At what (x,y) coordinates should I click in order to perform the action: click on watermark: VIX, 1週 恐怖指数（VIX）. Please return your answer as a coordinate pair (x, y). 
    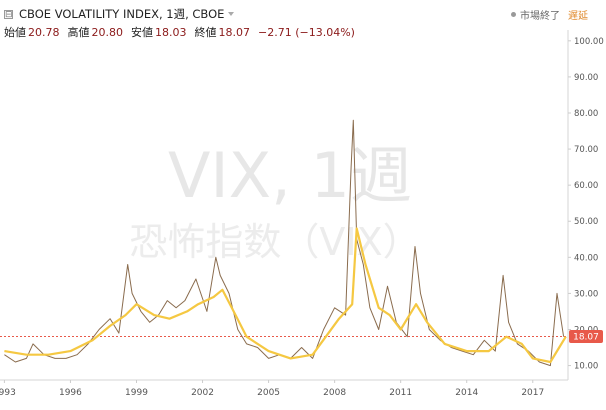
    Looking at the image, I should click on (274, 201).